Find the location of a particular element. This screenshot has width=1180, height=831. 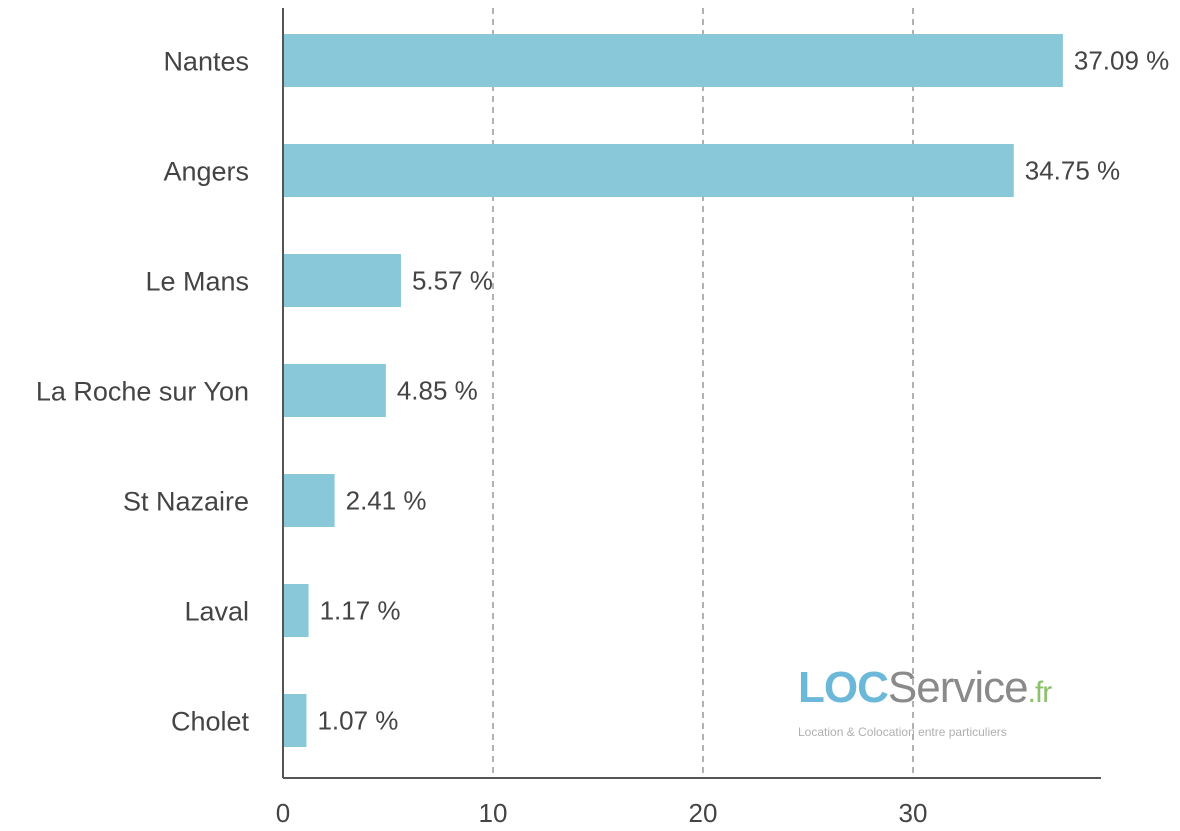

value-label: 4.85 % is located at coordinates (437, 391).